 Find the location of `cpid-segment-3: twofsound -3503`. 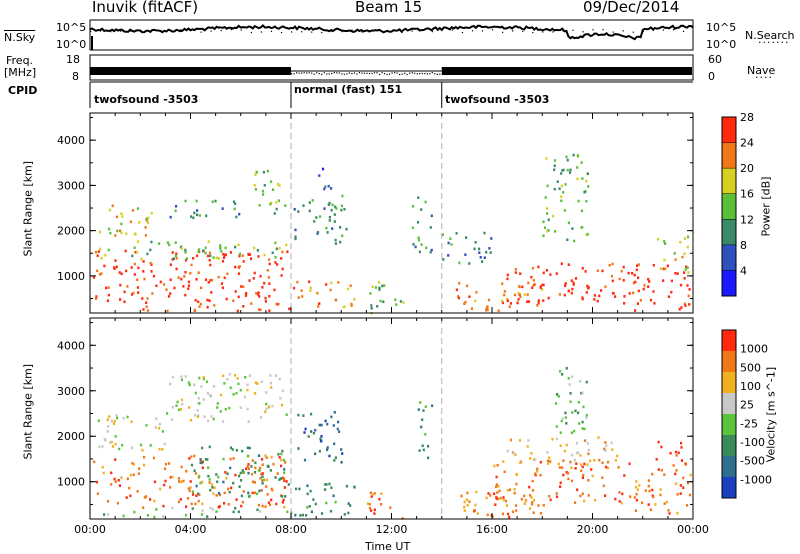

cpid-segment-3: twofsound -3503 is located at coordinates (497, 99).